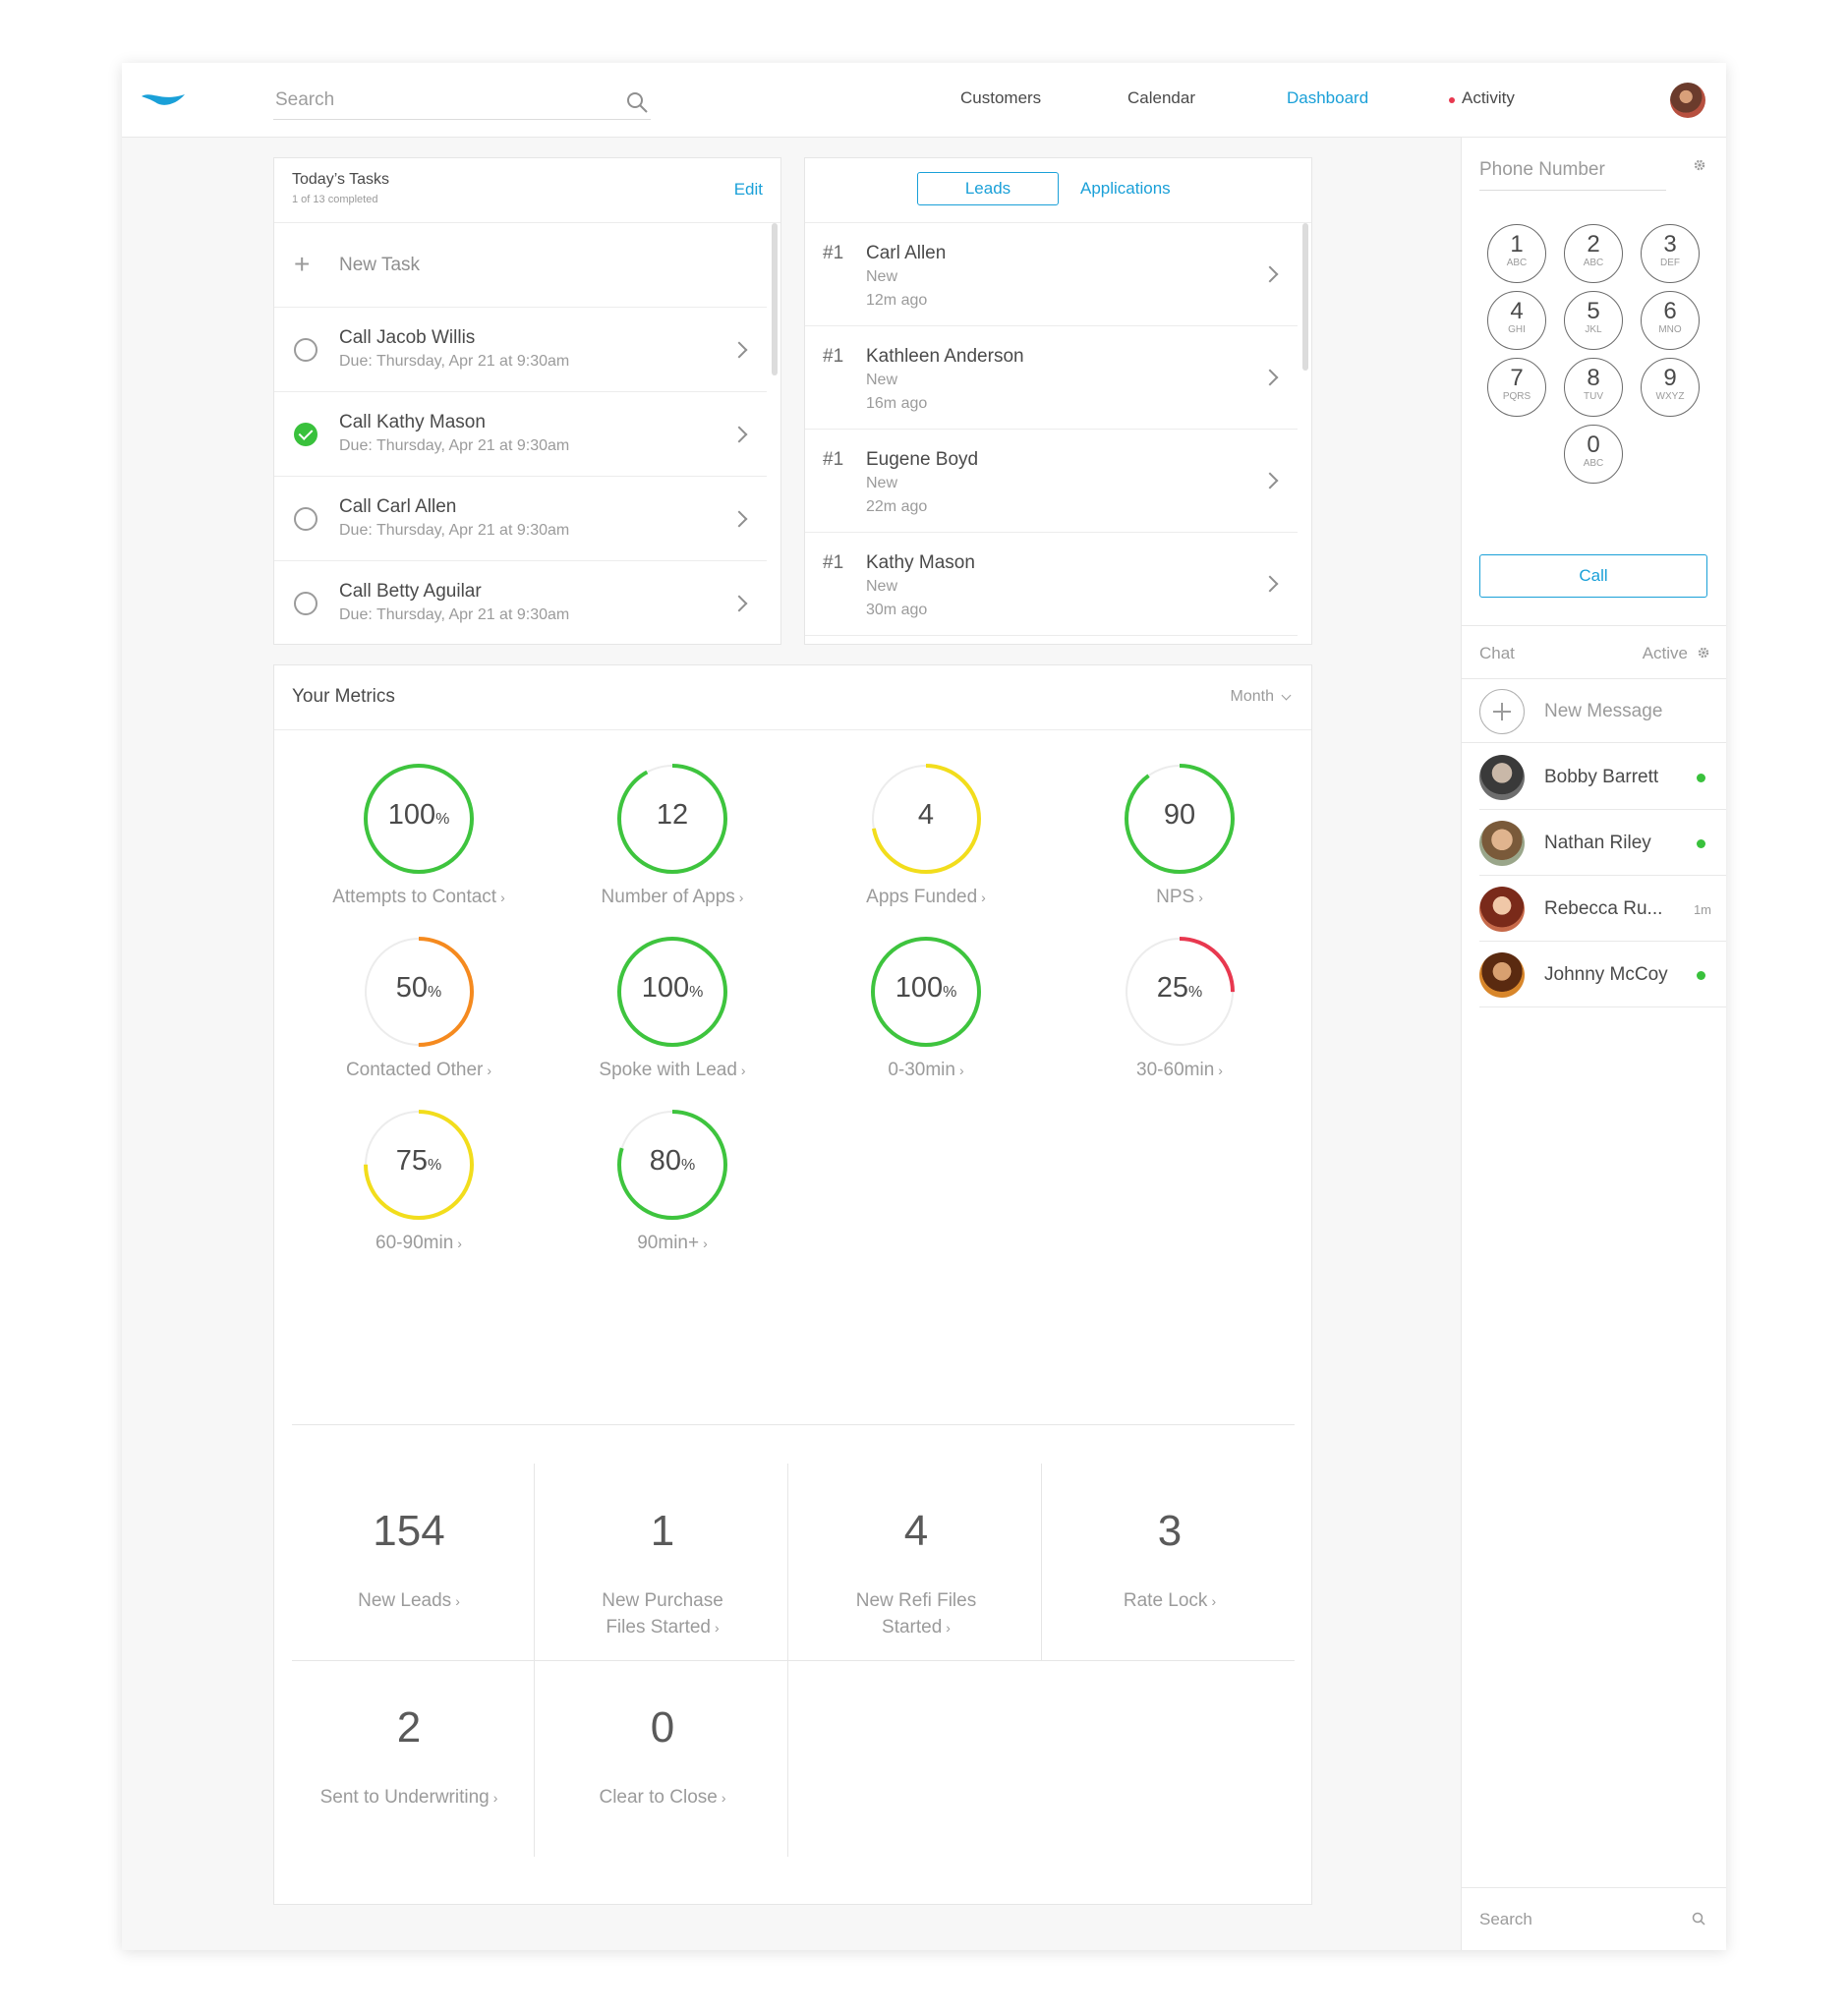 Image resolution: width=1848 pixels, height=2013 pixels. What do you see at coordinates (1516, 253) in the screenshot?
I see `dial-key: 1 ABC` at bounding box center [1516, 253].